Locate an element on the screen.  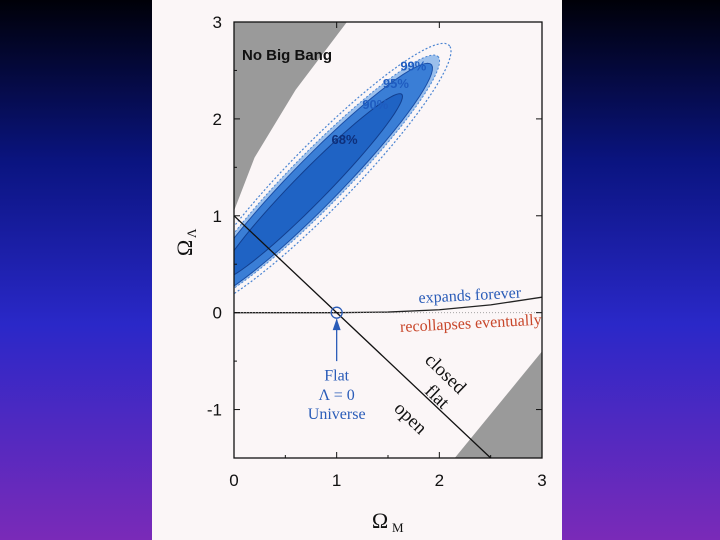
contour-label-95: 95% is located at coordinates (396, 83).